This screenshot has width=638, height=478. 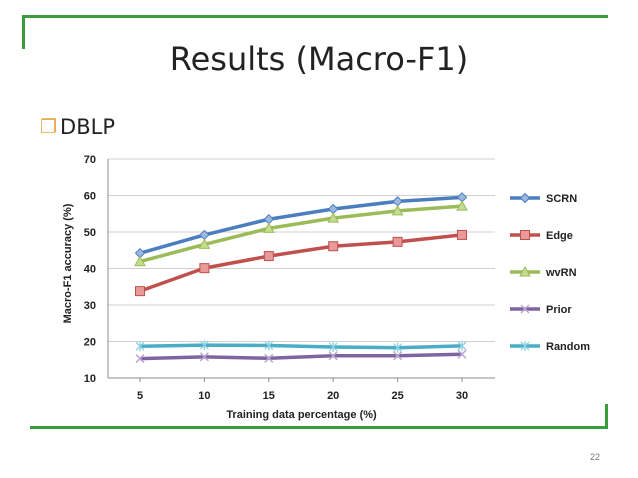 What do you see at coordinates (559, 310) in the screenshot?
I see `legend-label: Prior` at bounding box center [559, 310].